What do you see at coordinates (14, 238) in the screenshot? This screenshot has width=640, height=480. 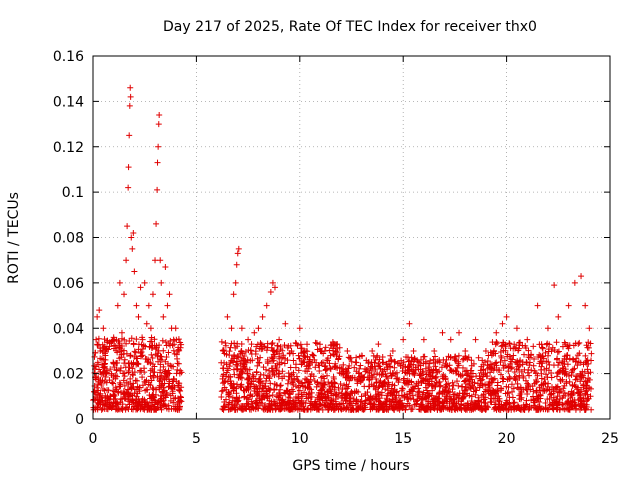 I see `y-axis-label: ROTI / TECUs` at bounding box center [14, 238].